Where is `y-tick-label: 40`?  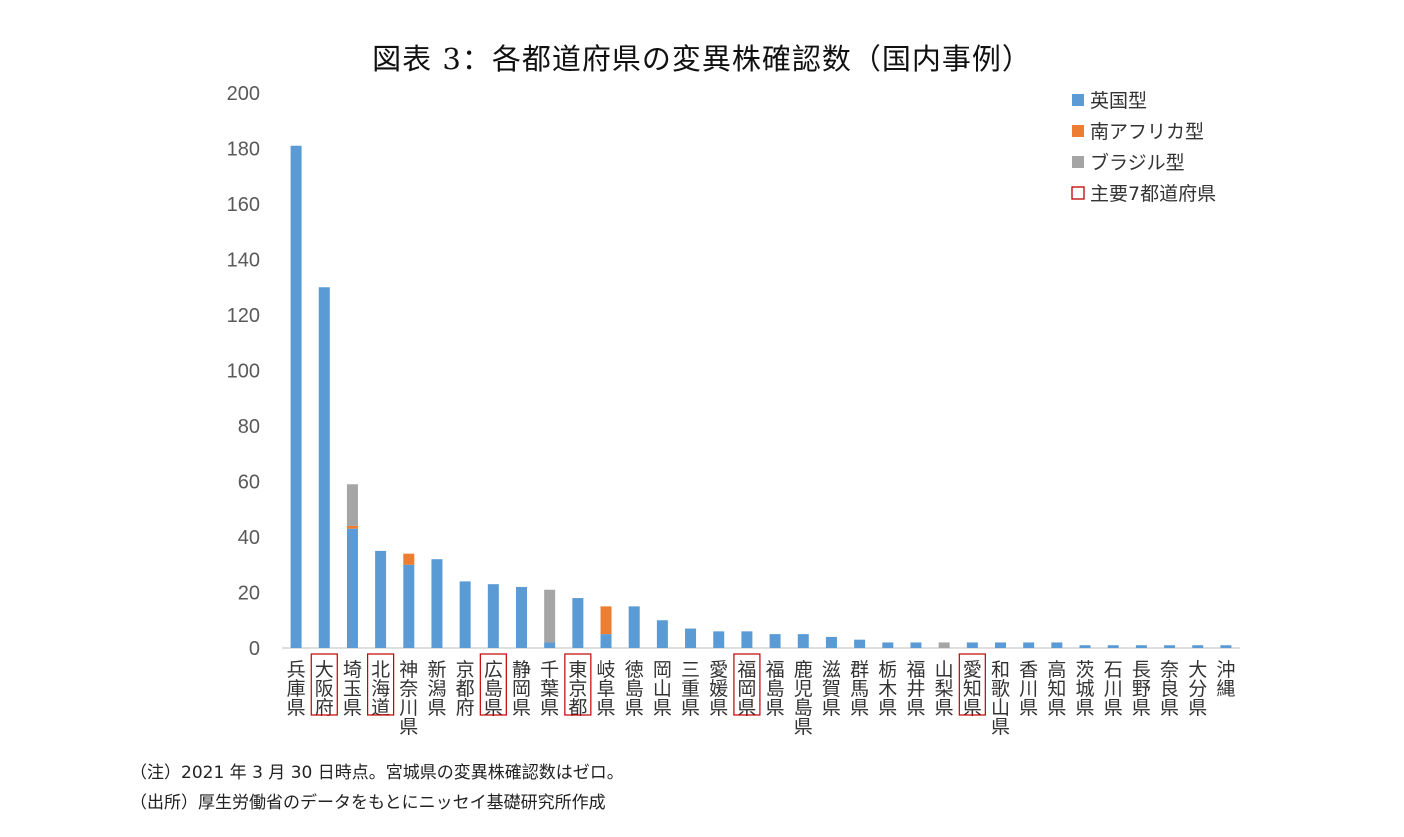
y-tick-label: 40 is located at coordinates (249, 538).